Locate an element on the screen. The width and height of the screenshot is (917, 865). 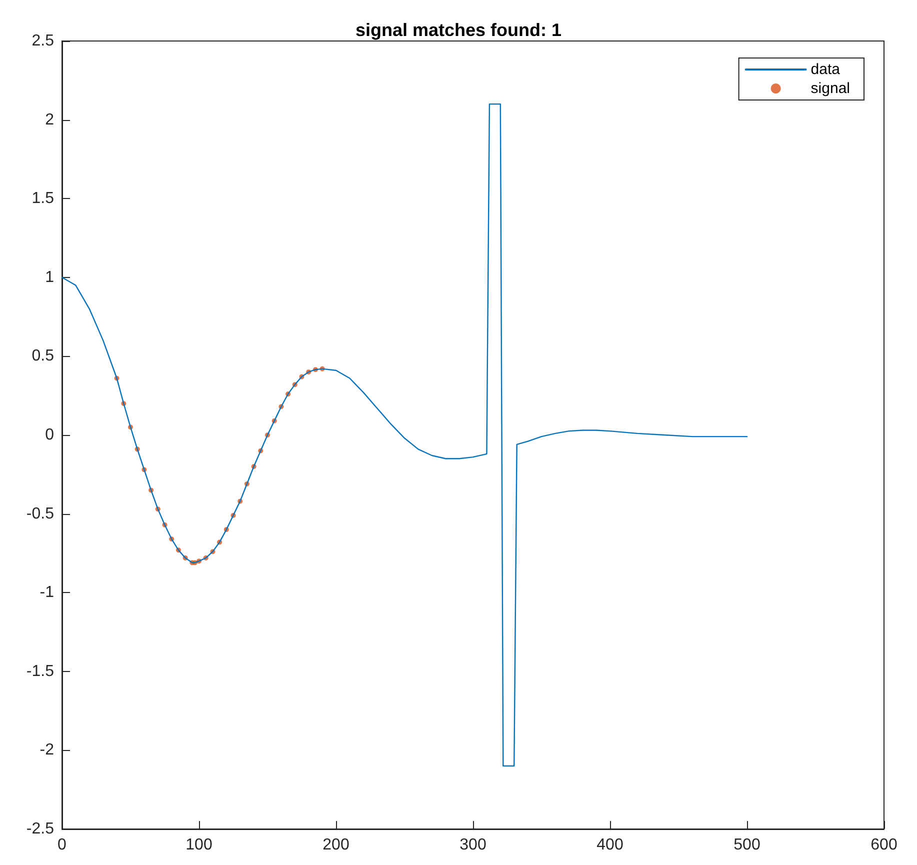
y-tick-label: 0 is located at coordinates (49, 435).